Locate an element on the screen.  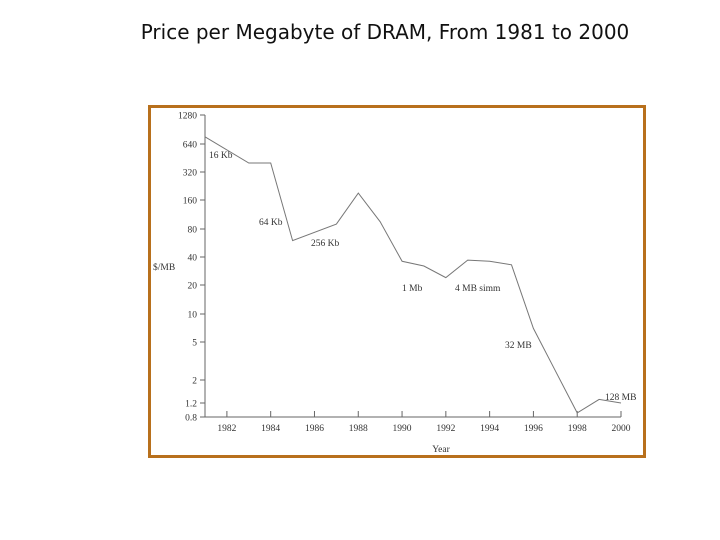
x-axis-title: Year is located at coordinates (441, 450).